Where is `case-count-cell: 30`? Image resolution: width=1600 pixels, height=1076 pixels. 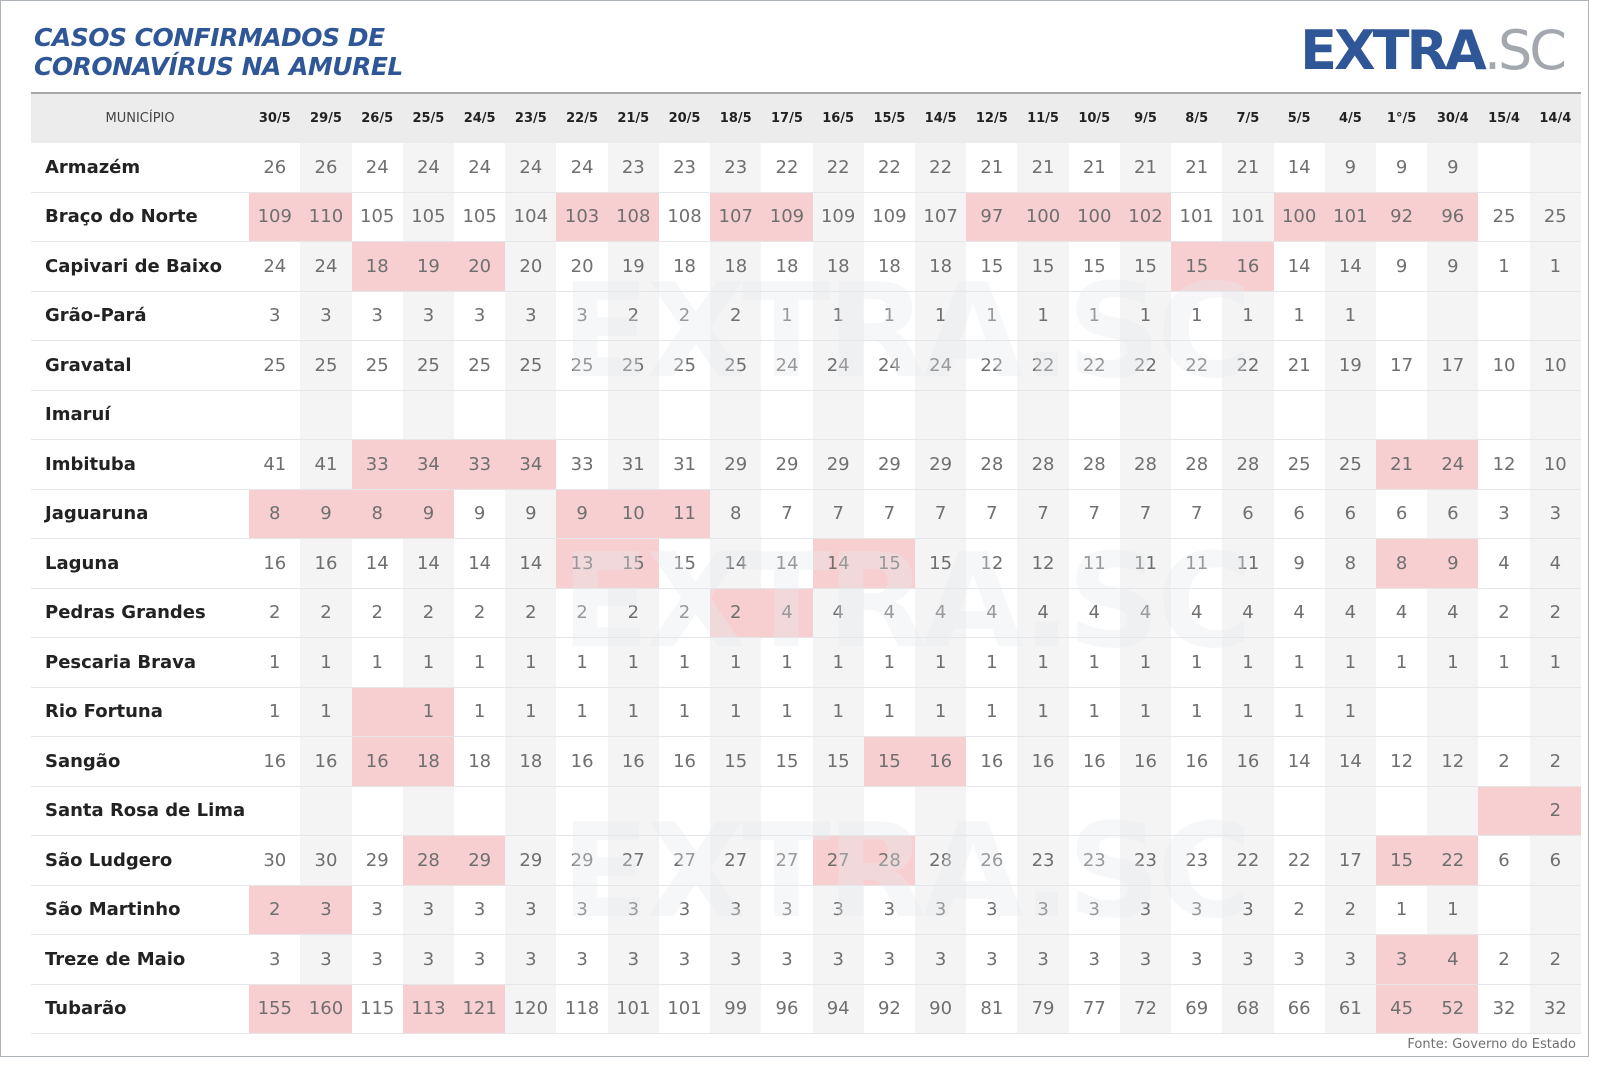
case-count-cell: 30 is located at coordinates (275, 860).